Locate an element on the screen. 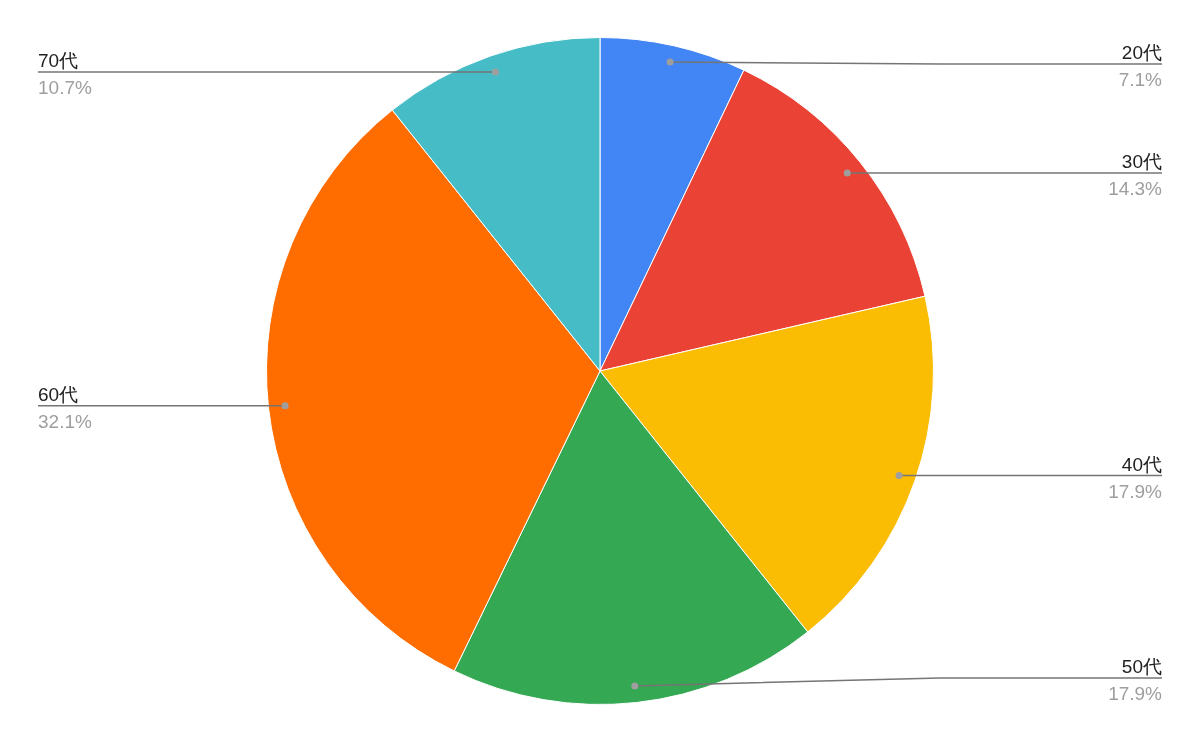 This screenshot has width=1200, height=742. data-label: 7.1% is located at coordinates (1140, 79).